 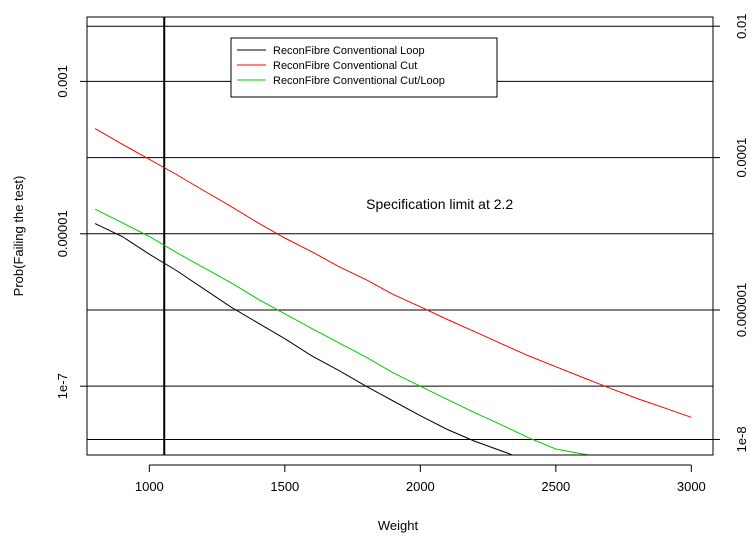 I want to click on y-tick-label-left: 0.001, so click(x=62, y=81).